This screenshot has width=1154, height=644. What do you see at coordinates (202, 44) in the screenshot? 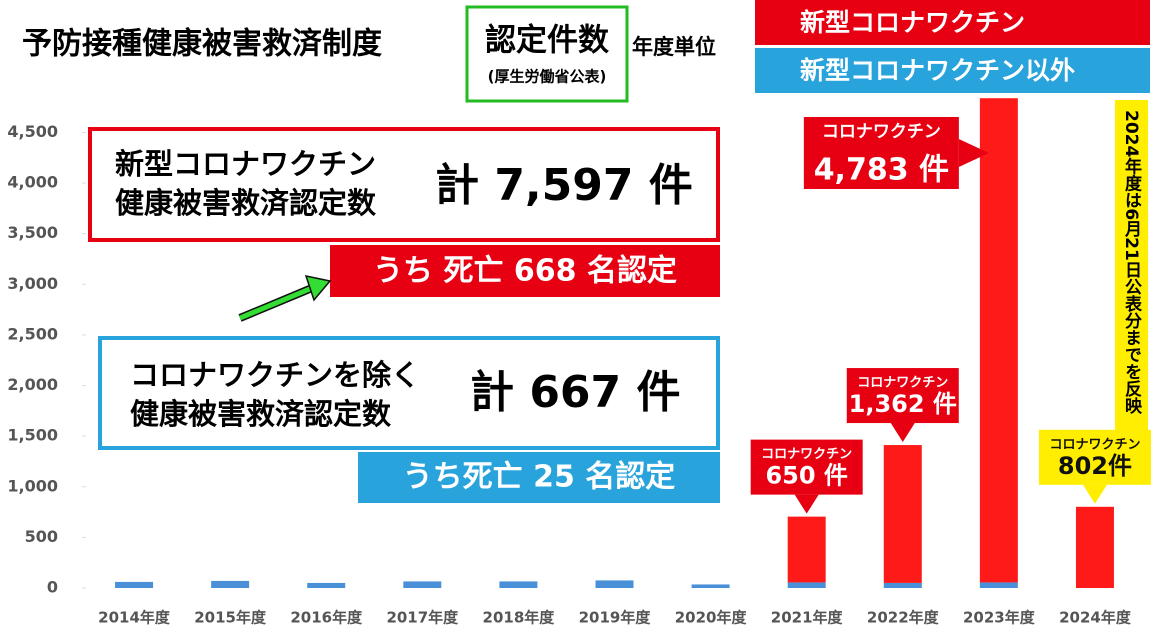
I see `chart-title: 予防接種健康被害救済制度` at bounding box center [202, 44].